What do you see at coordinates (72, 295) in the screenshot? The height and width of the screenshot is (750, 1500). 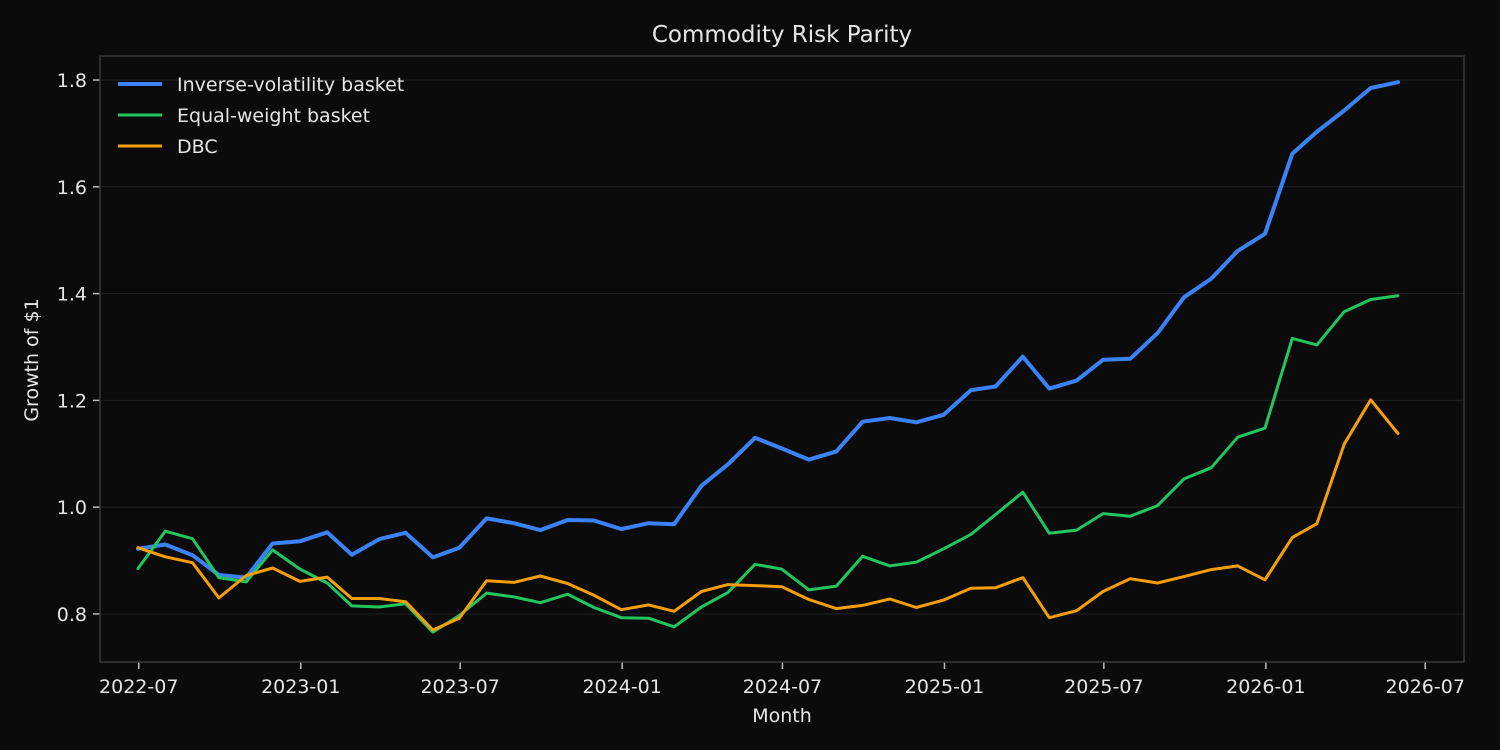 I see `y-tick-label: 1.4` at bounding box center [72, 295].